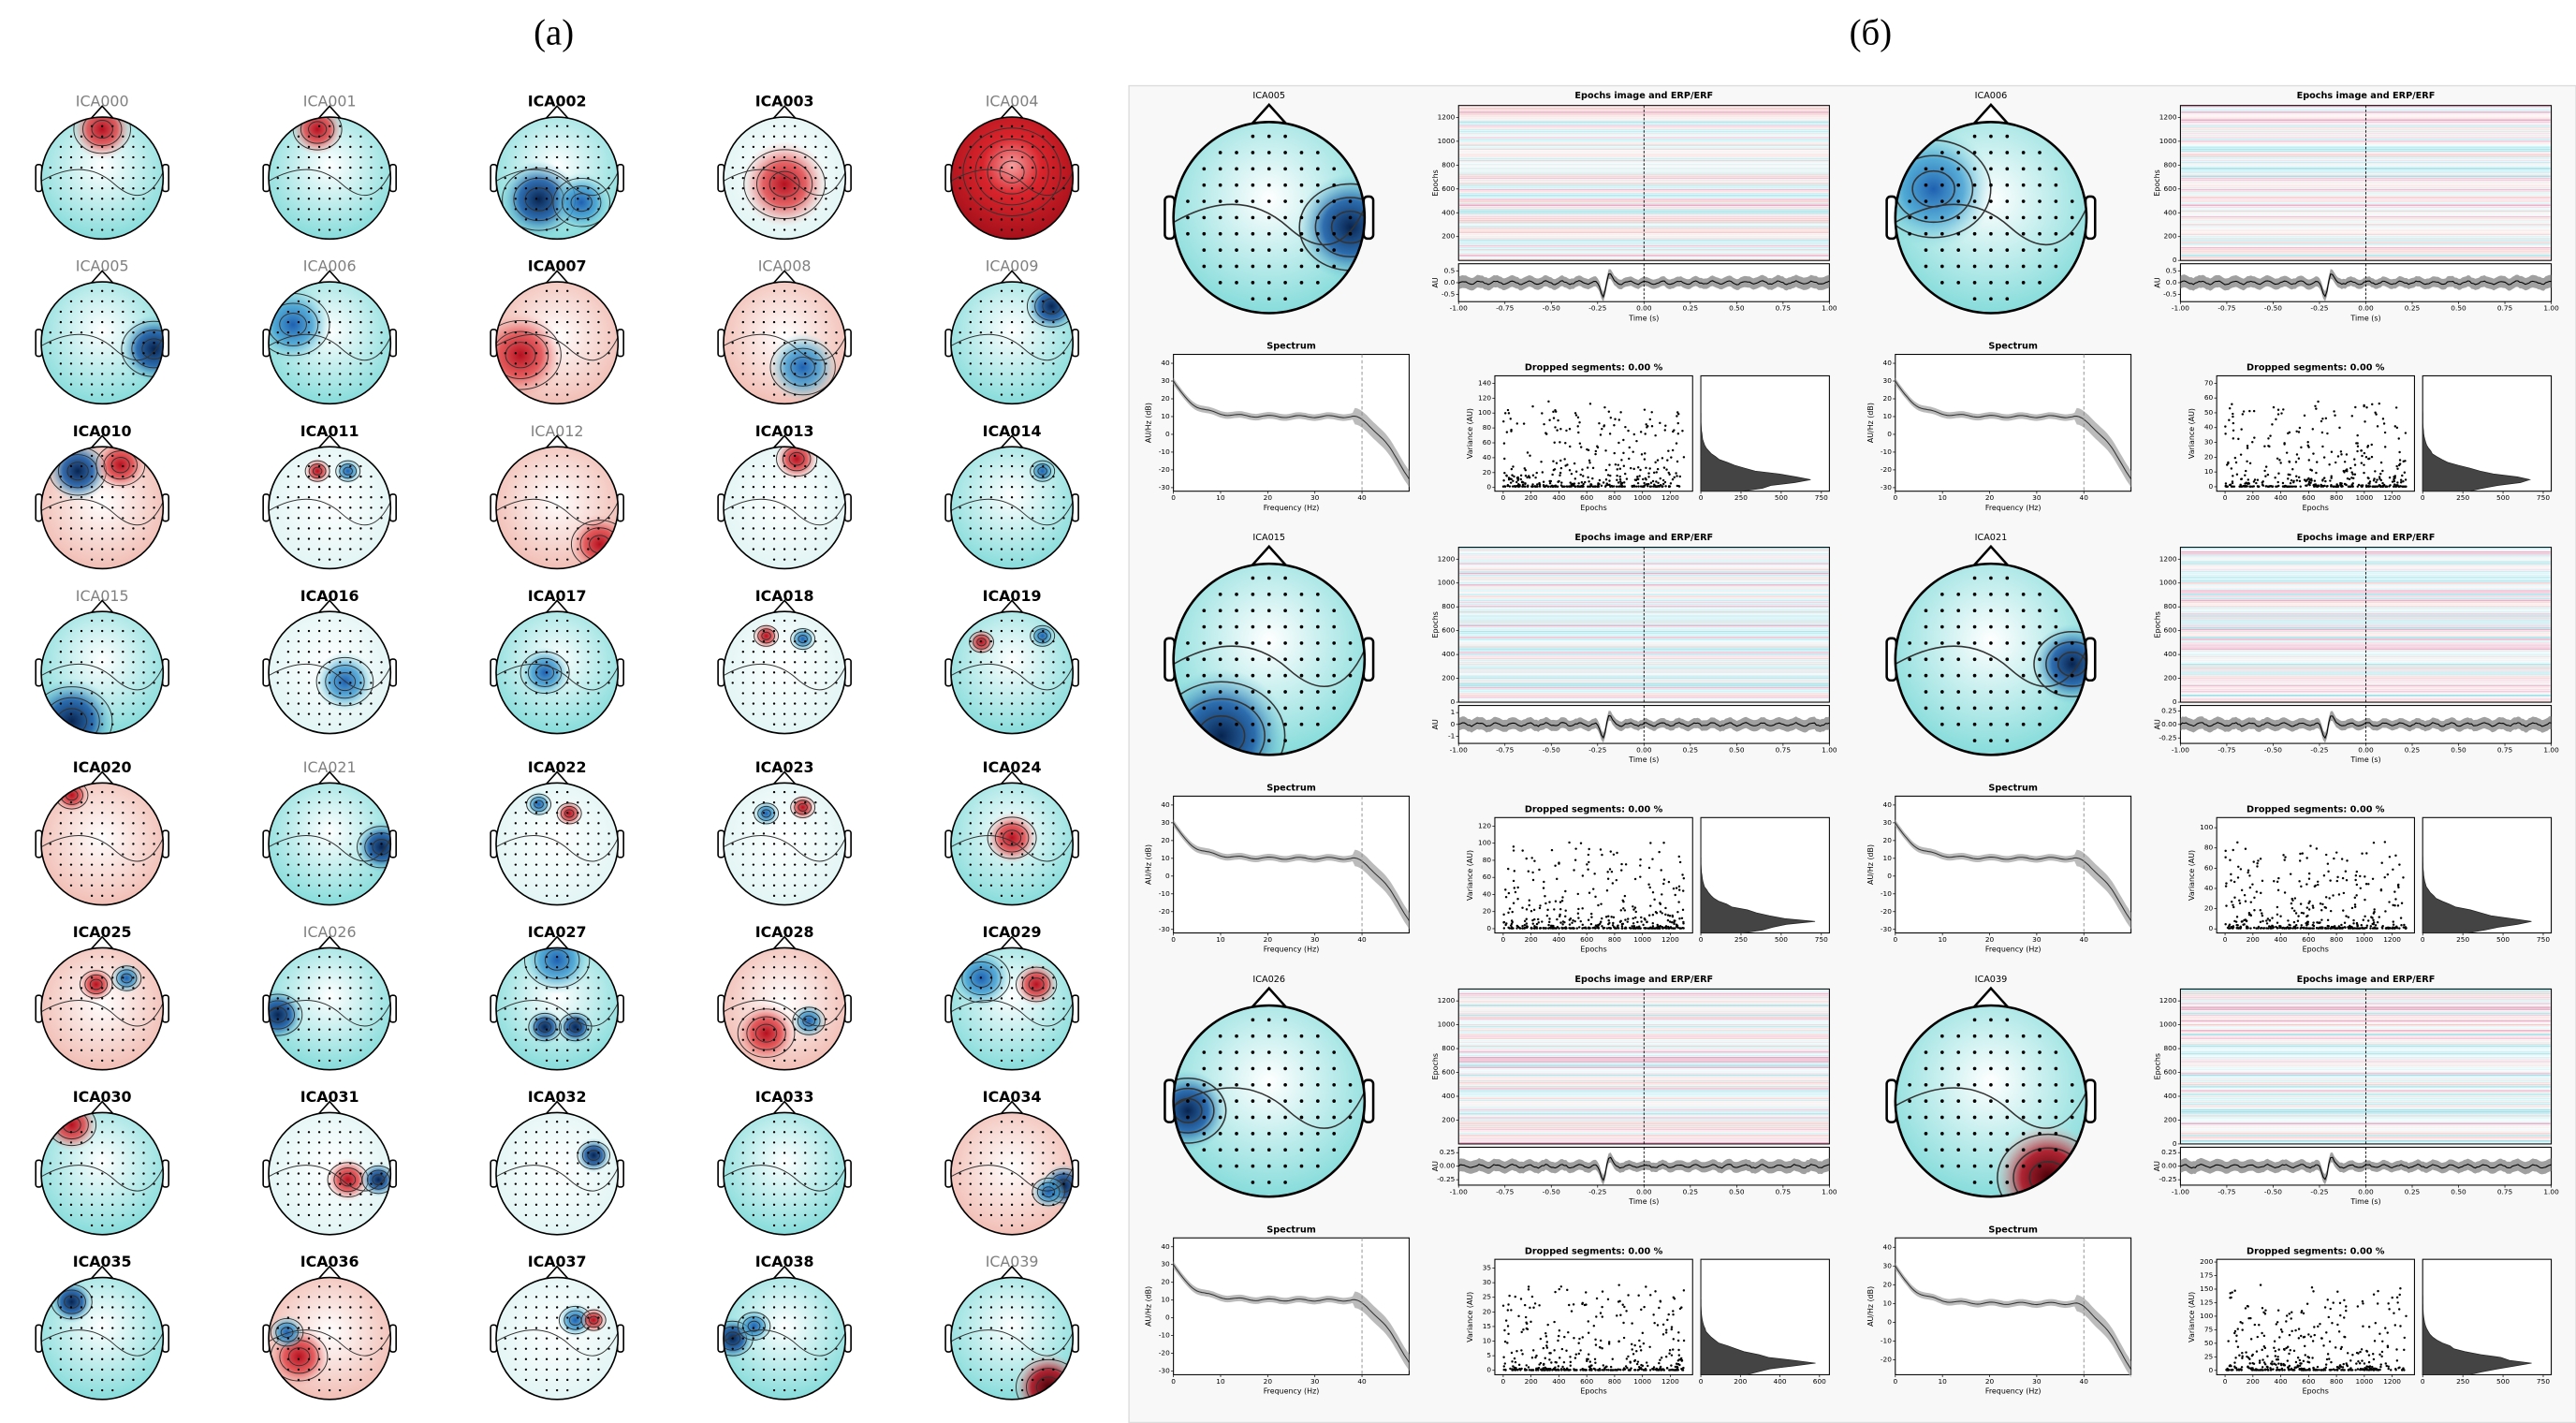 This screenshot has height=1423, width=2576. What do you see at coordinates (802, 808) in the screenshot?
I see `field-blob` at bounding box center [802, 808].